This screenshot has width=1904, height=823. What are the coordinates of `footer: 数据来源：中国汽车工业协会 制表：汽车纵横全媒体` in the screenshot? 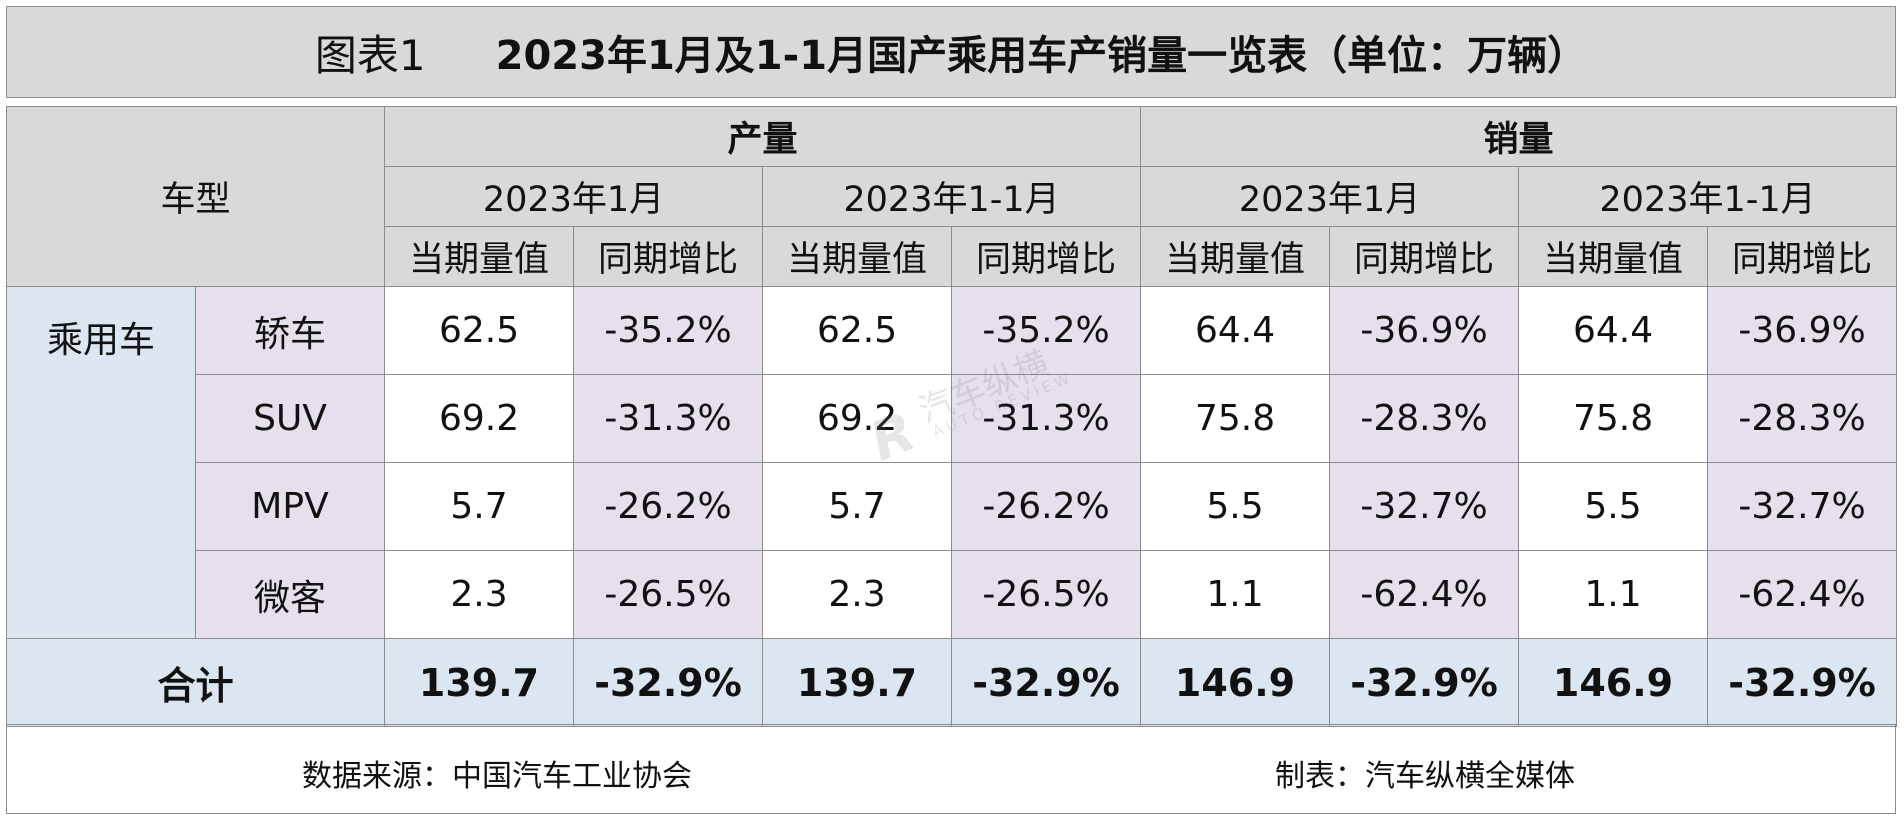 It's located at (951, 769).